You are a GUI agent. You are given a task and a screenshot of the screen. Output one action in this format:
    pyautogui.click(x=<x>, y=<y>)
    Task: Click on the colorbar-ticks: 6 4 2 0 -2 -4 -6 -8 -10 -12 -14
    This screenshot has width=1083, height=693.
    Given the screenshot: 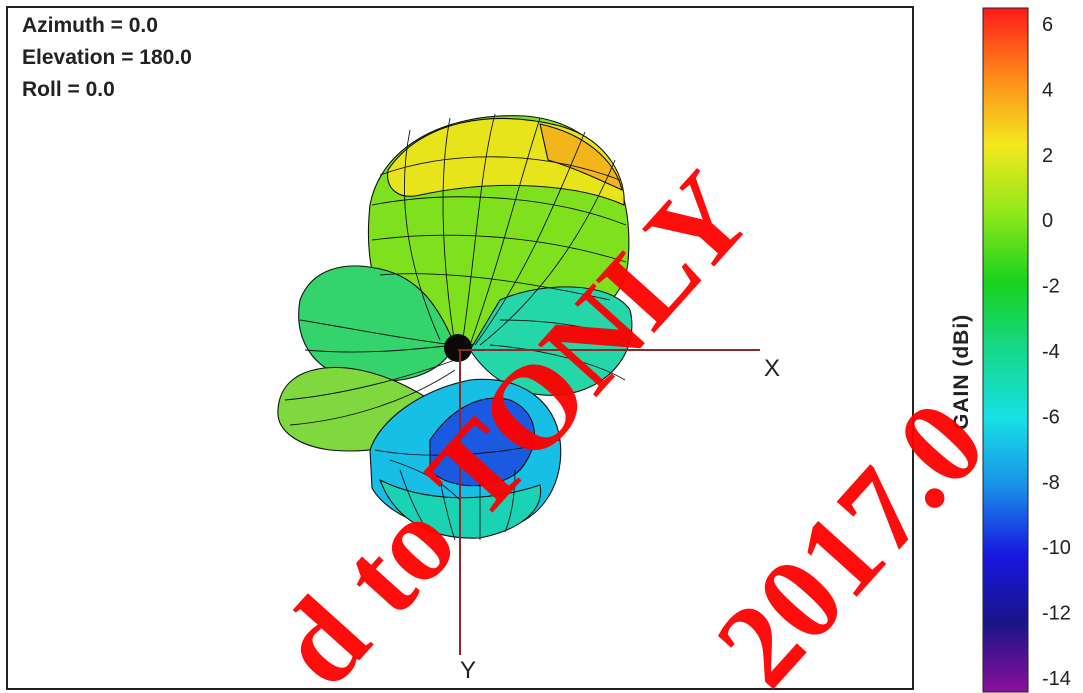 What is the action you would take?
    pyautogui.click(x=1056, y=352)
    